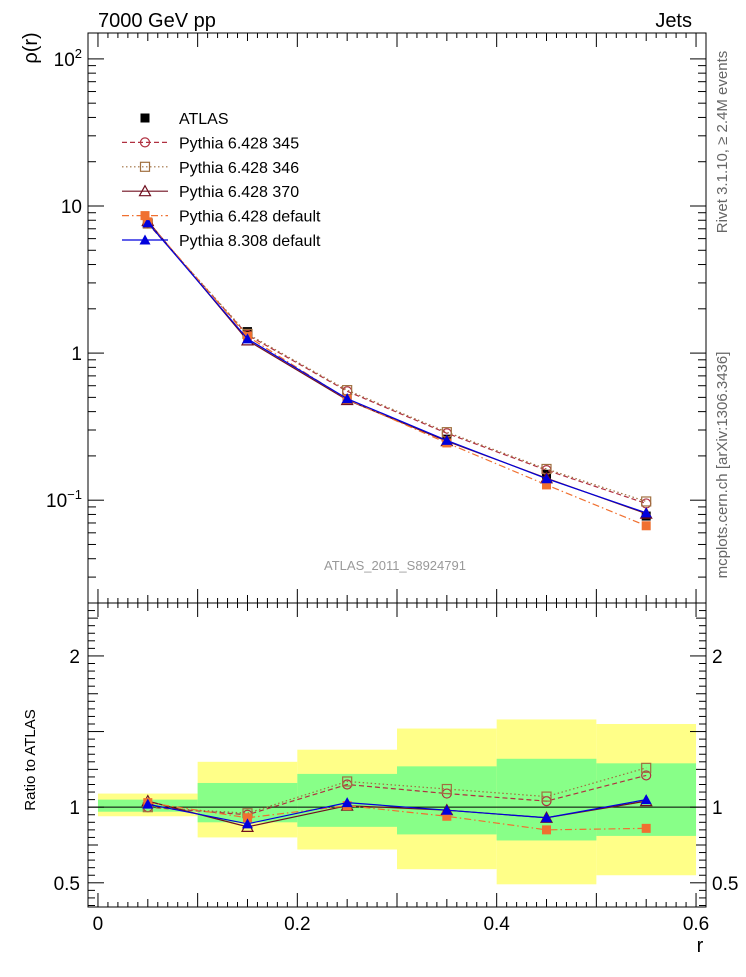 The image size is (746, 977). I want to click on ratio-y-tick-label: 0.5, so click(67, 884).